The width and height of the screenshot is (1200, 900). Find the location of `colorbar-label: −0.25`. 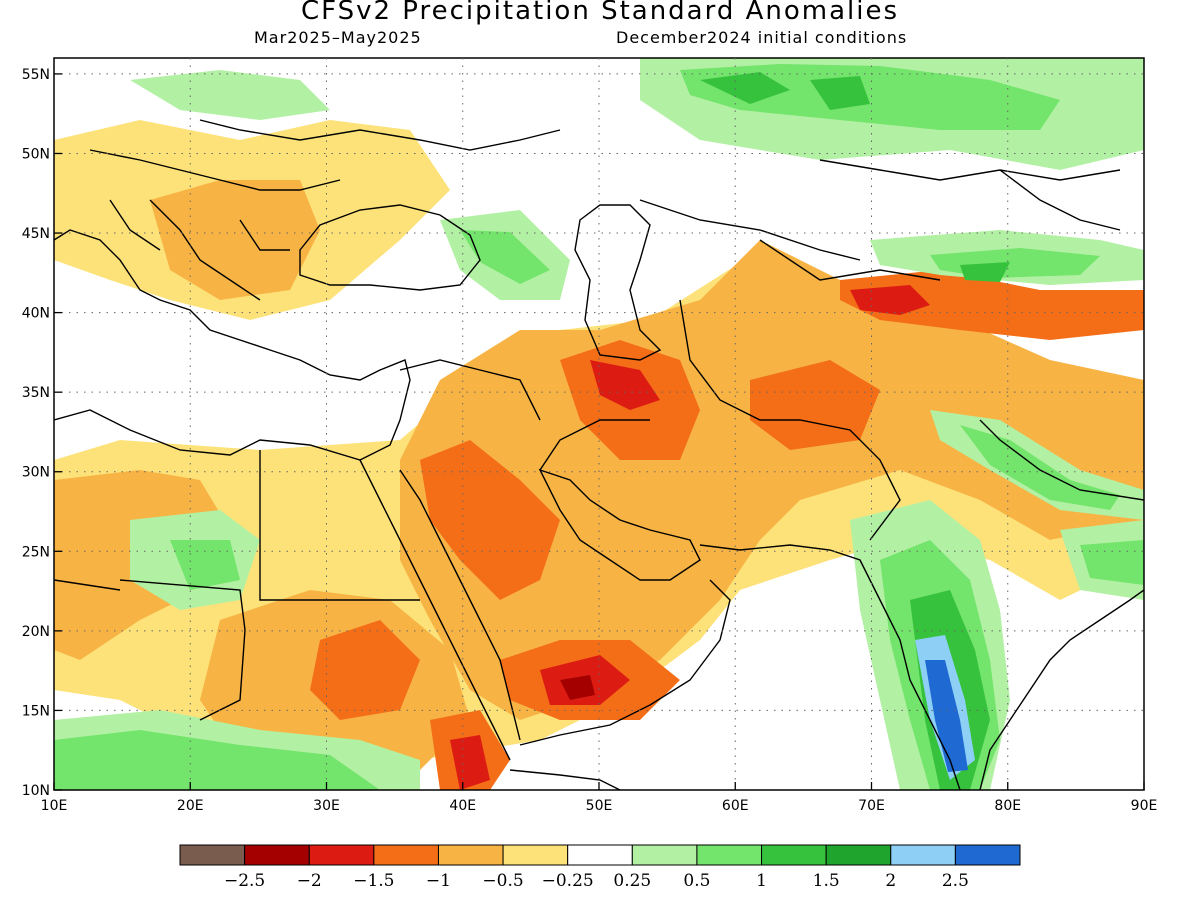

colorbar-label: −0.25 is located at coordinates (568, 881).